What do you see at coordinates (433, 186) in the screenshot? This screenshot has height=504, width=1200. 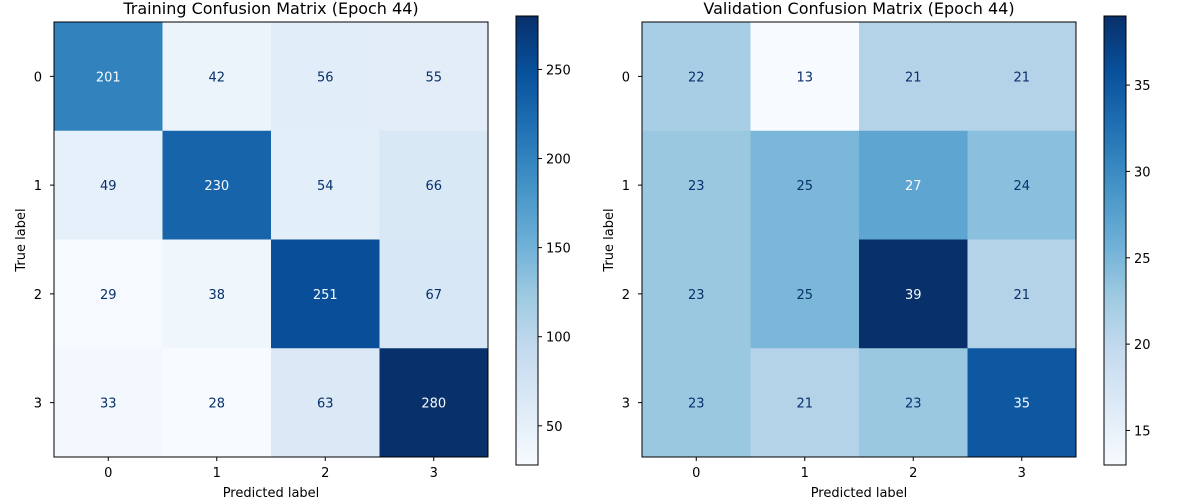 I see `cell-value-label: 66` at bounding box center [433, 186].